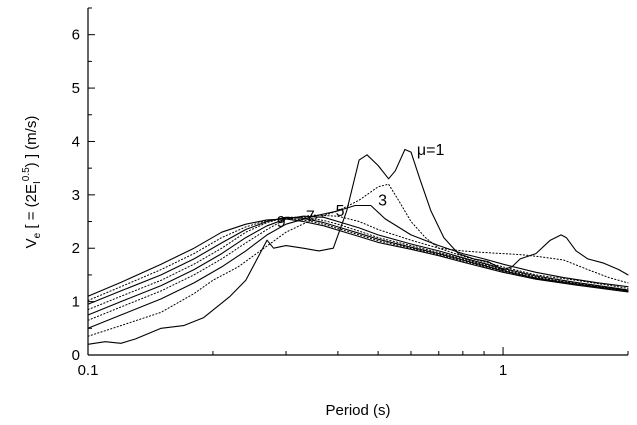 This screenshot has width=637, height=425. Describe the element at coordinates (37, 235) in the screenshot. I see `y-axis-title-prefix-sub: e` at that location.